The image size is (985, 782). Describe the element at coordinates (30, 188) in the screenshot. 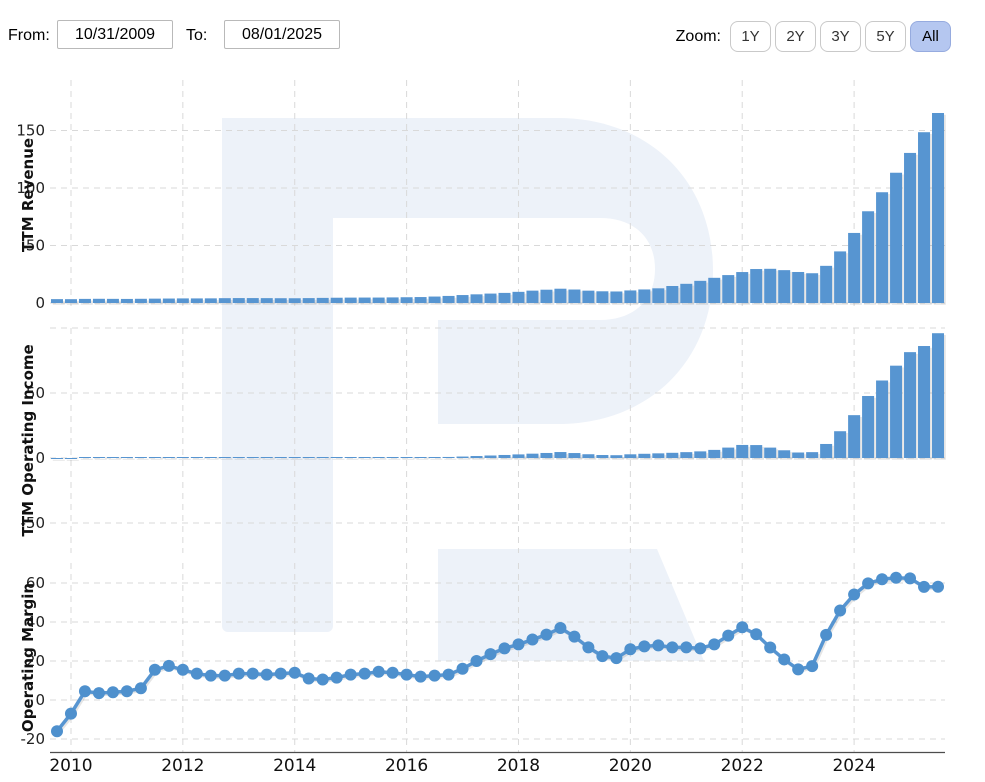

I see `y-tick-label: 100` at that location.